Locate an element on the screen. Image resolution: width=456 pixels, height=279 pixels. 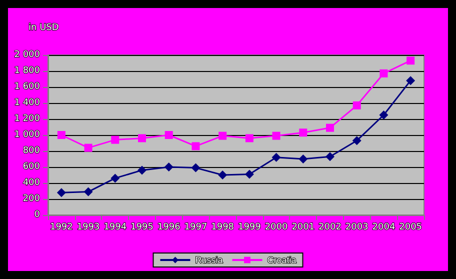
y-tick-label: 1 600 is located at coordinates (27, 87).